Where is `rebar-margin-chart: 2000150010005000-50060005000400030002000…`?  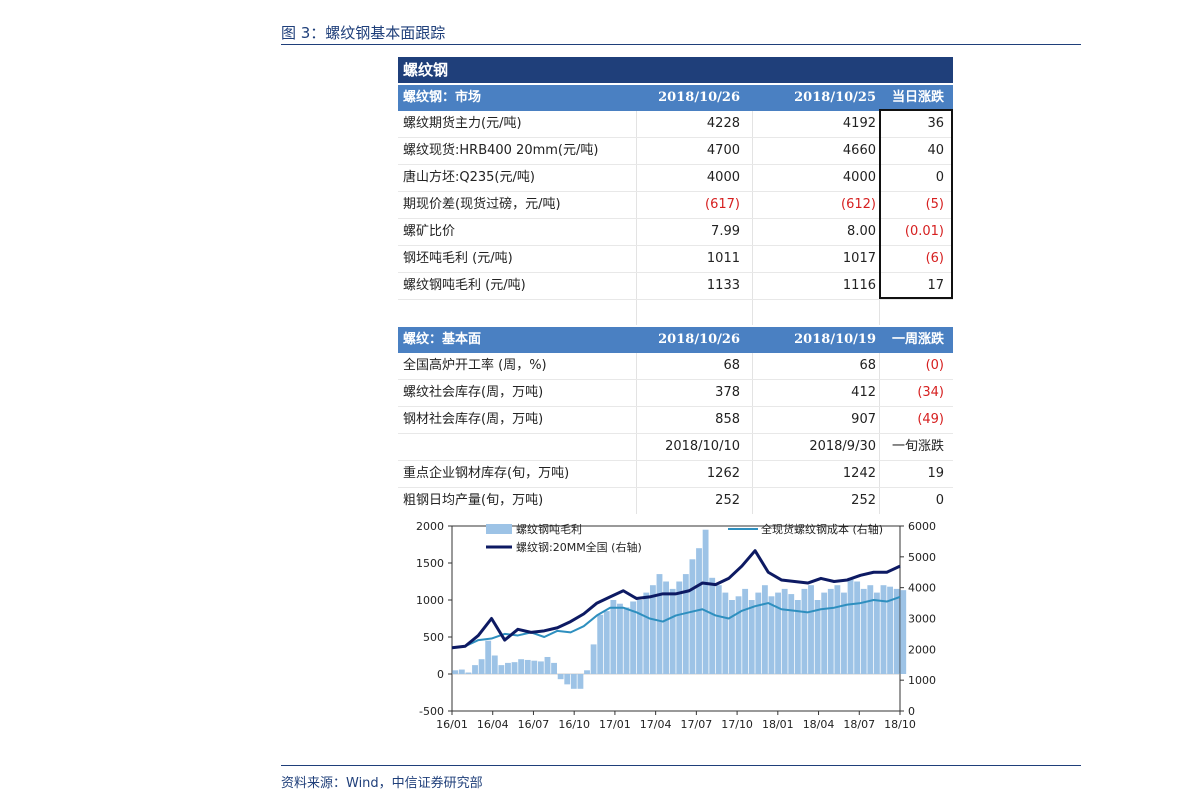 rebar-margin-chart: 2000150010005000-50060005000400030002000… is located at coordinates (676, 625).